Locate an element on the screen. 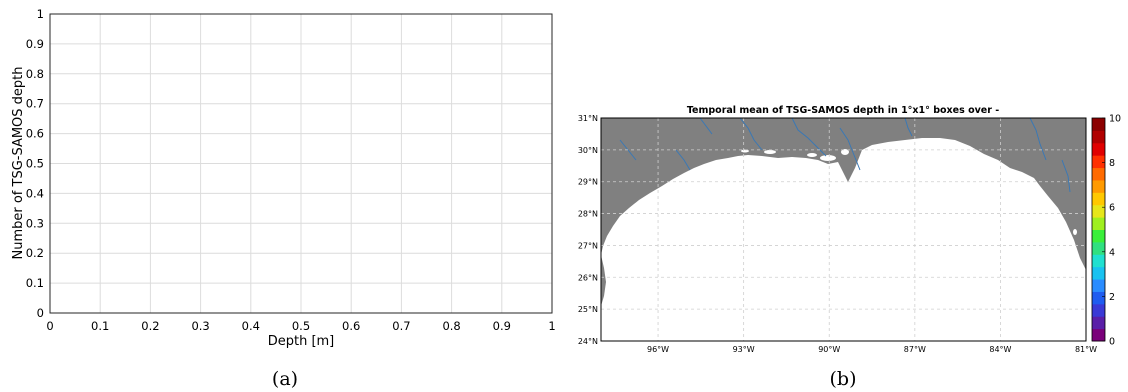 The height and width of the screenshot is (392, 1128). colorbar is located at coordinates (1098, 229).